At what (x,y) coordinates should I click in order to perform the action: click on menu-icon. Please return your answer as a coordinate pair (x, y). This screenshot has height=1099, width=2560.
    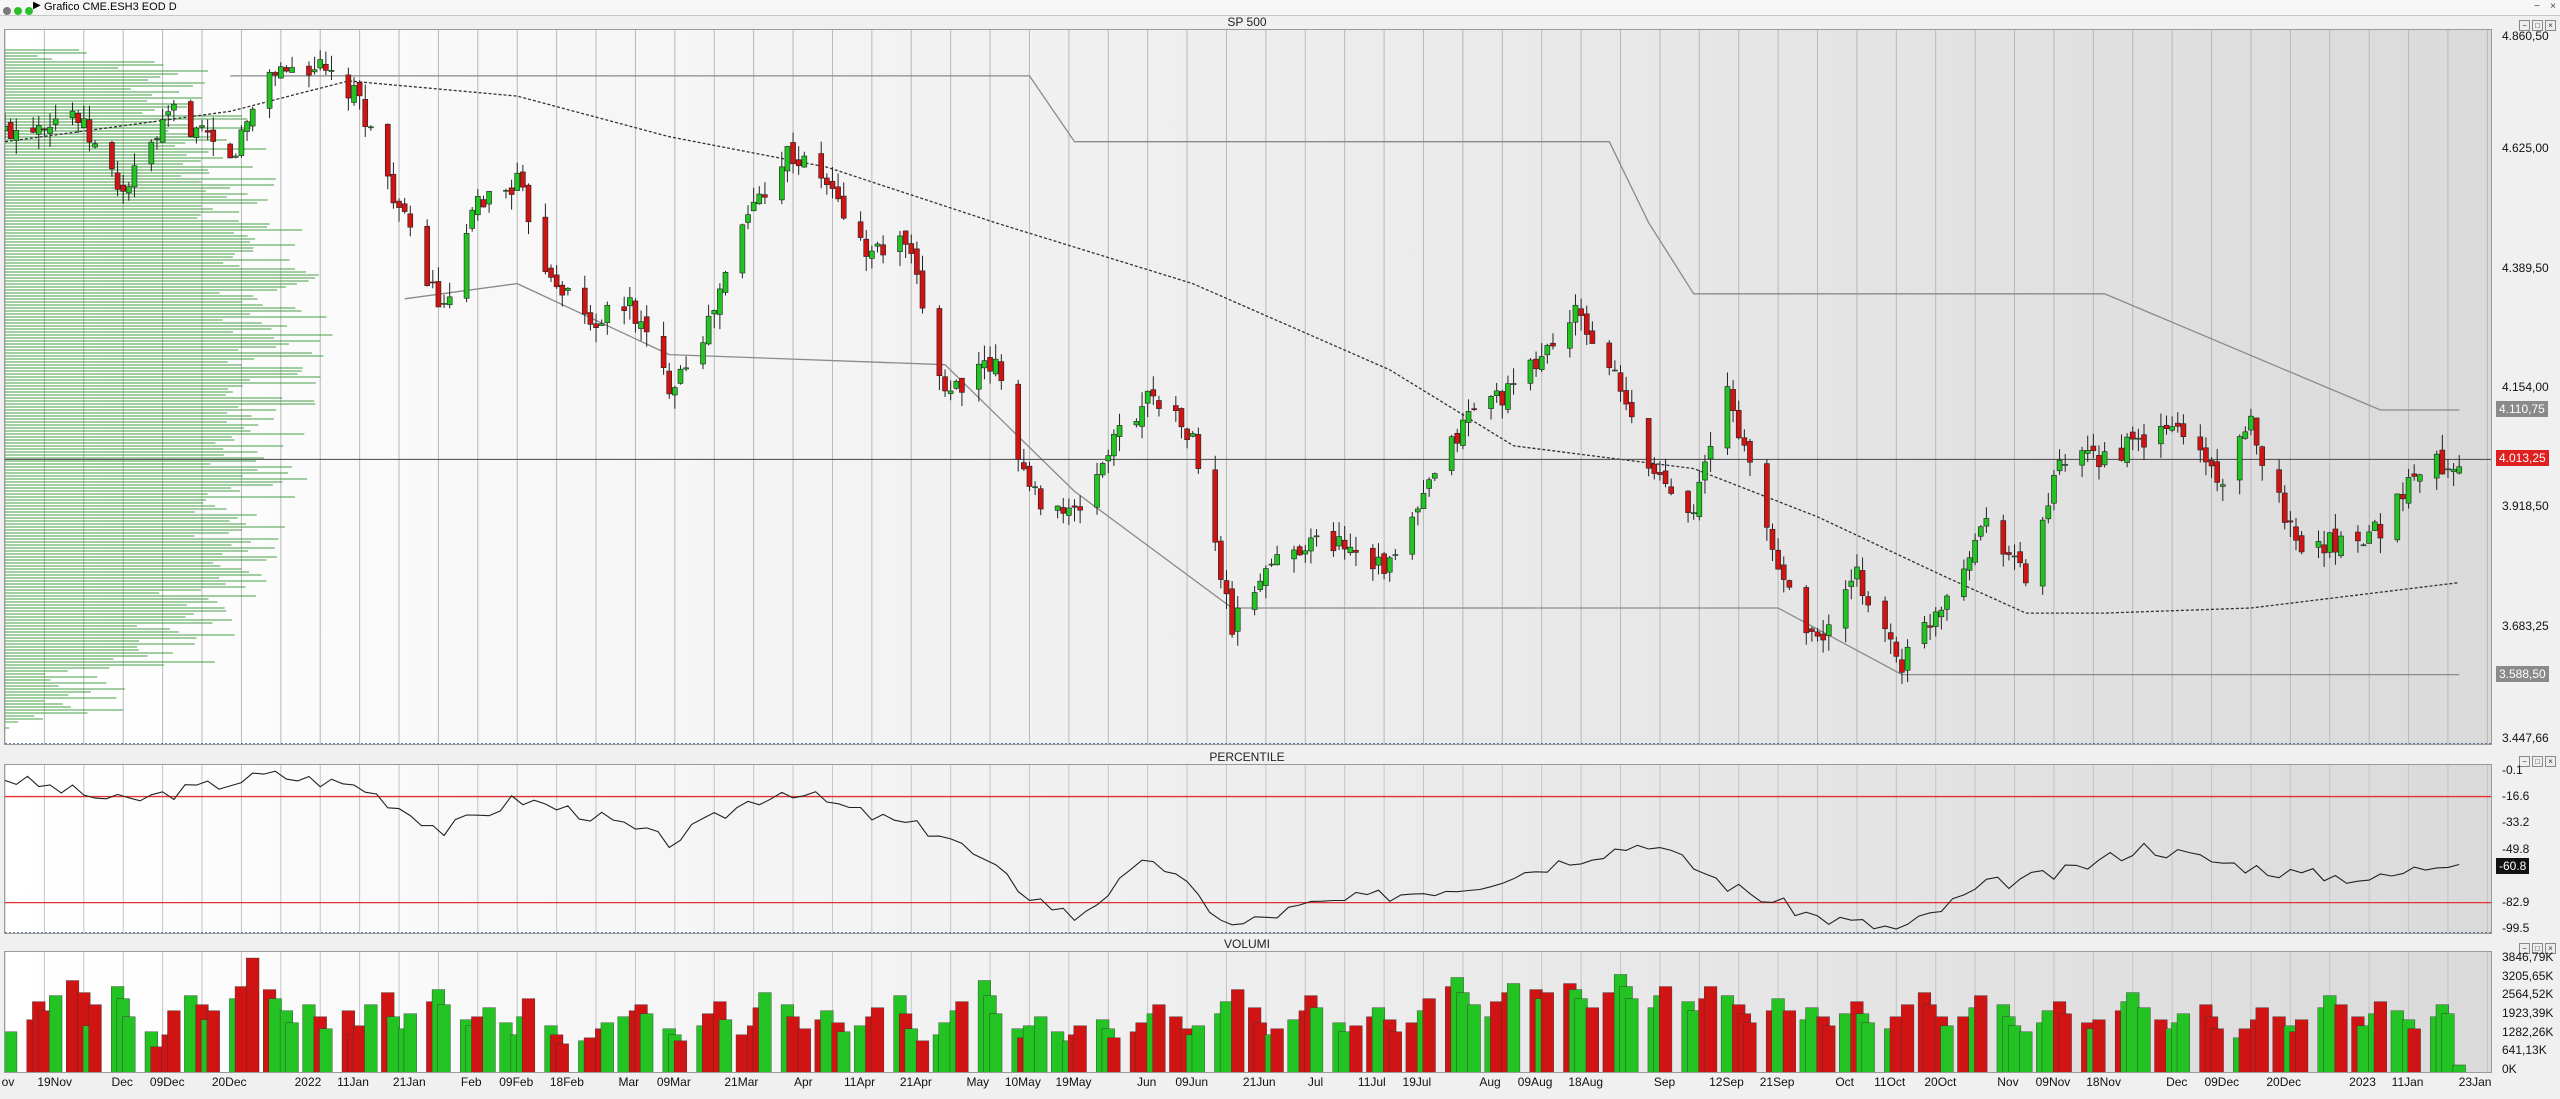
    Looking at the image, I should click on (7, 11).